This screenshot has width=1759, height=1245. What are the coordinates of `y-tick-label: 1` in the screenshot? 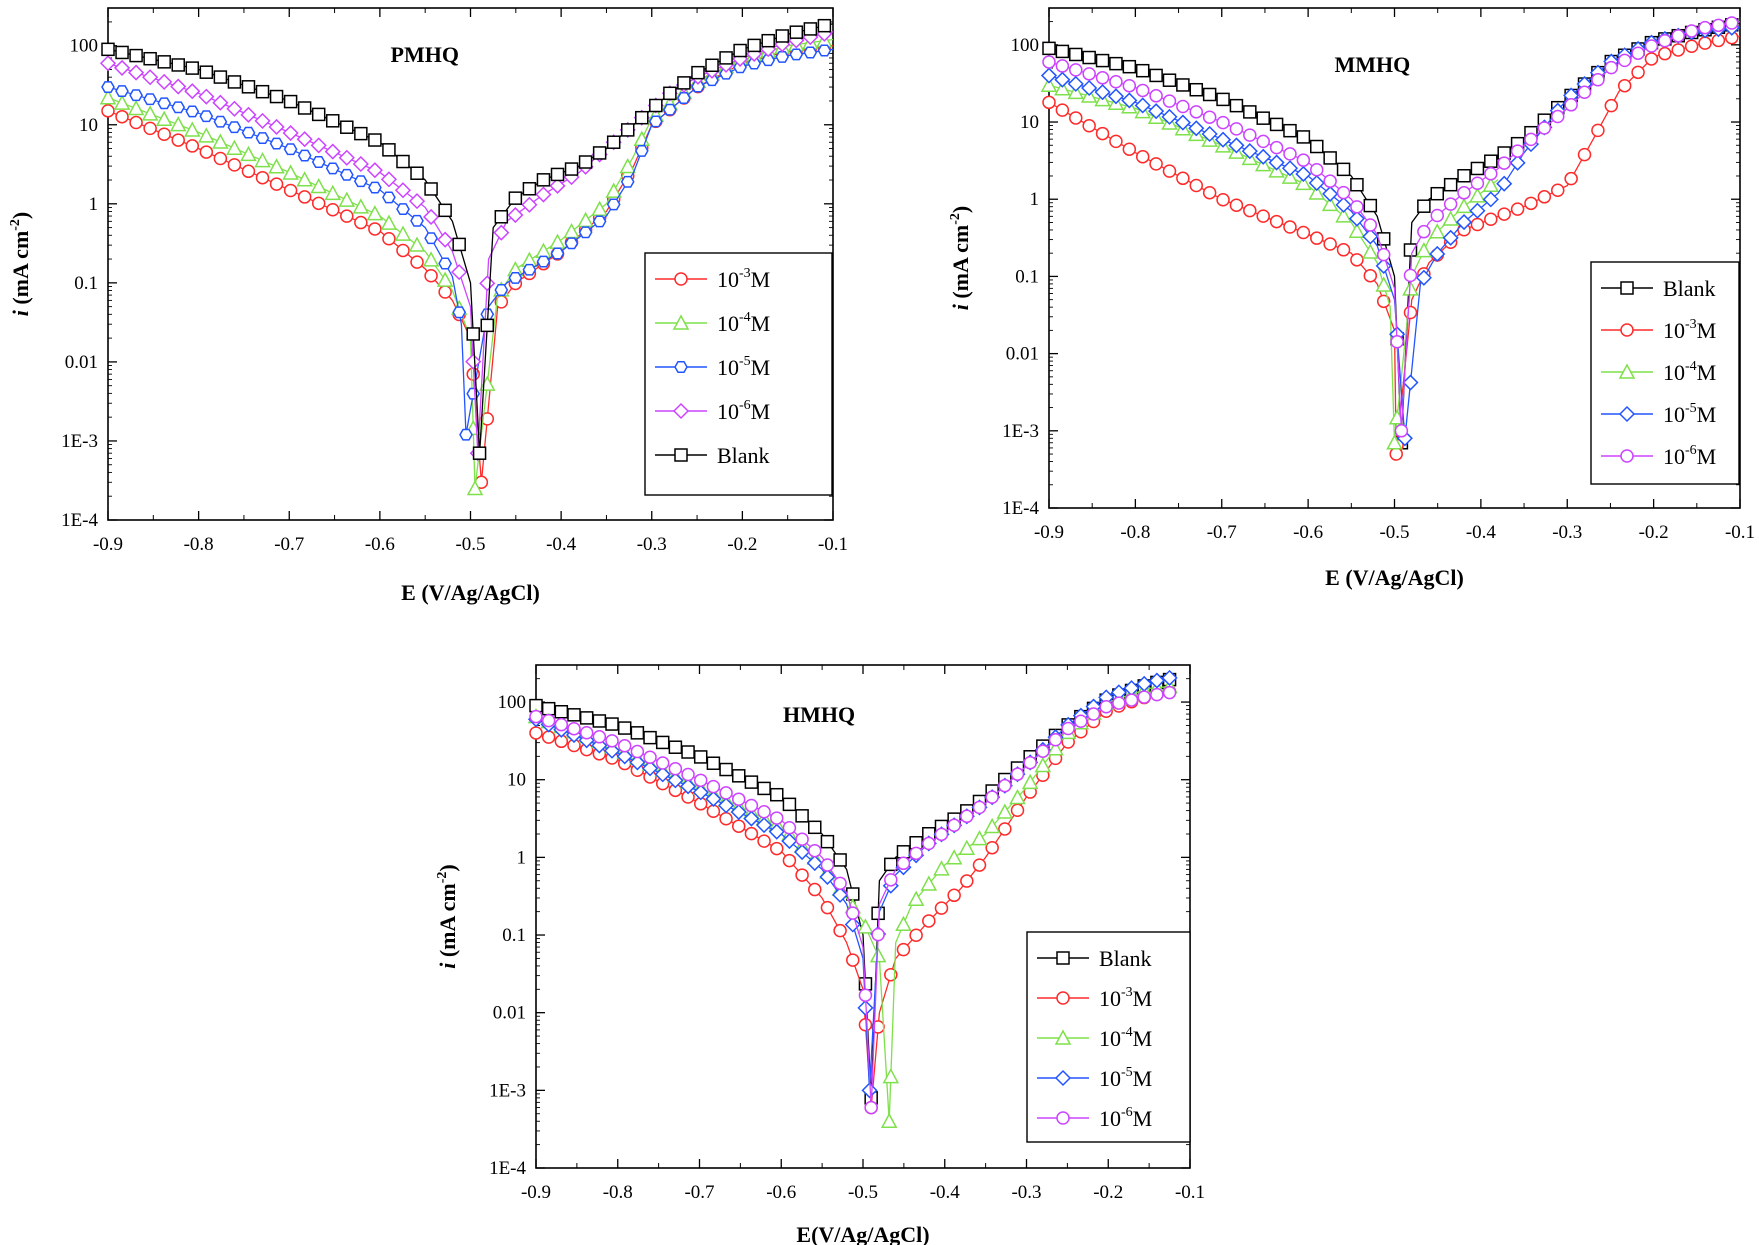 It's located at (94, 204).